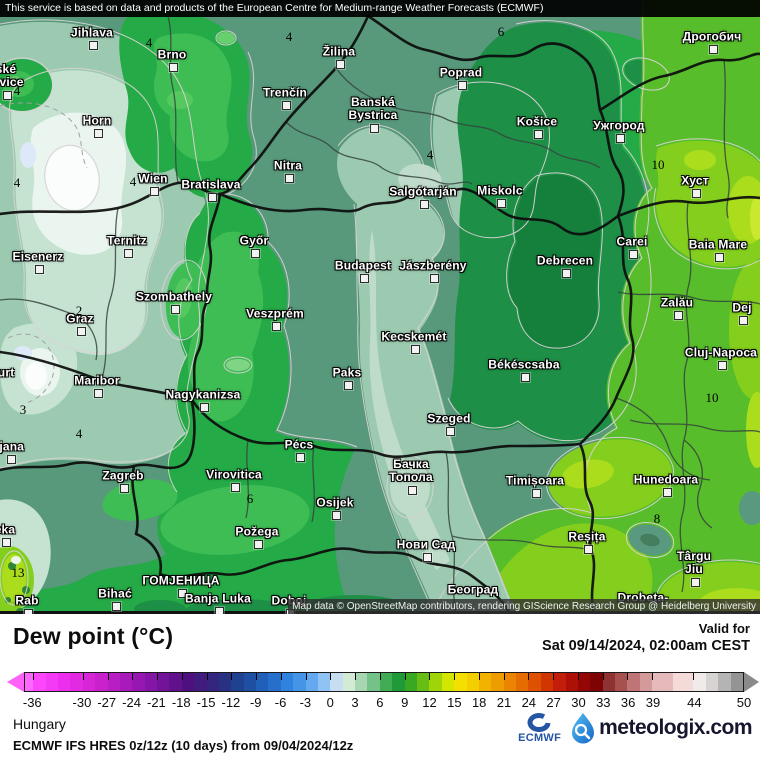 Image resolution: width=760 pixels, height=760 pixels. Describe the element at coordinates (181, 580) in the screenshot. I see `city-label: ГОМЈЕНИЦА` at that location.